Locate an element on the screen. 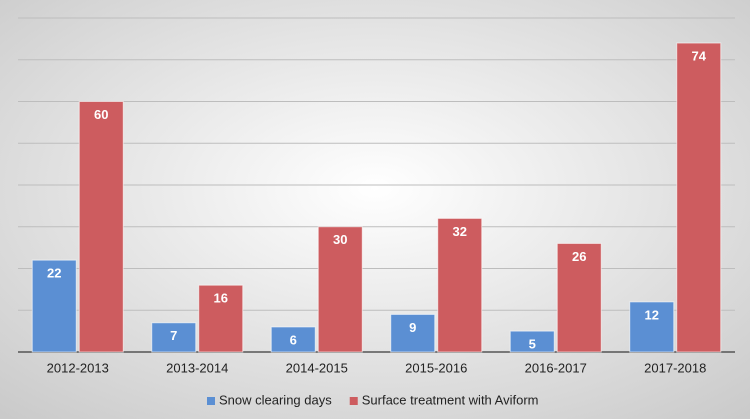  data-label: 22 is located at coordinates (54, 273).